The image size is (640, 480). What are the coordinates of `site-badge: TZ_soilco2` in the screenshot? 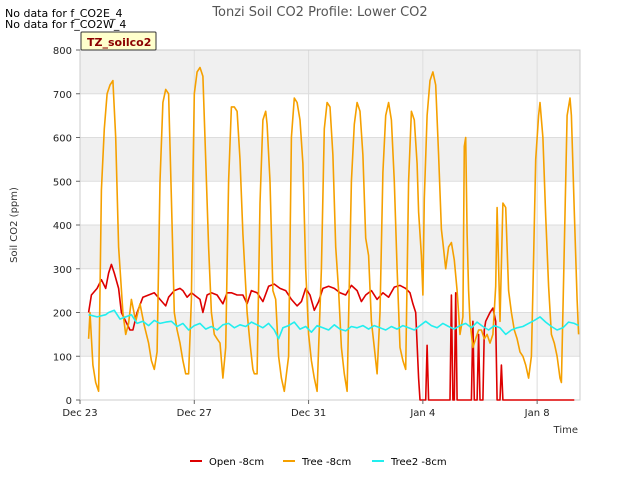 It's located at (118, 41).